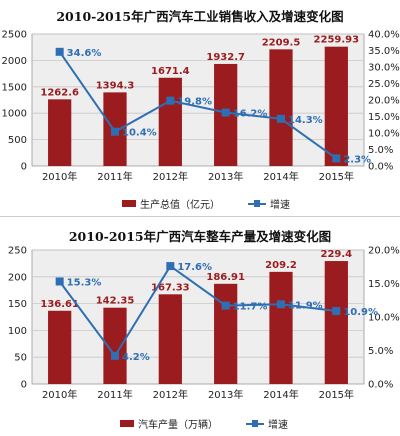  I want to click on bar-data-label: 1262.6, so click(59, 92).